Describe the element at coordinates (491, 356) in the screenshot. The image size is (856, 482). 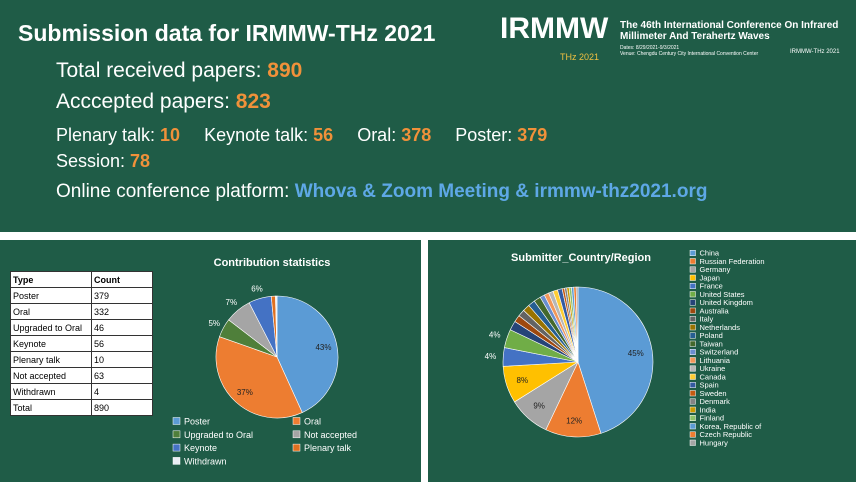
I see `data-label: 4%` at that location.